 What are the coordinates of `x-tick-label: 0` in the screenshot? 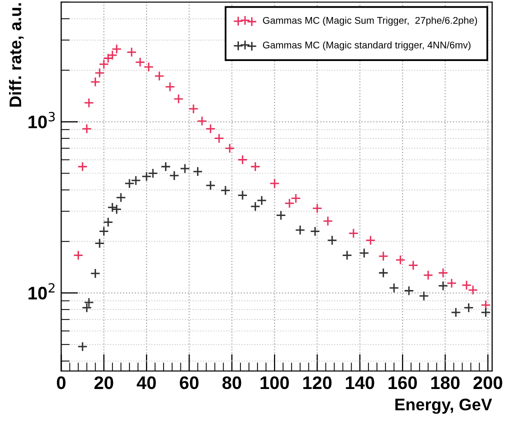 It's located at (61, 383).